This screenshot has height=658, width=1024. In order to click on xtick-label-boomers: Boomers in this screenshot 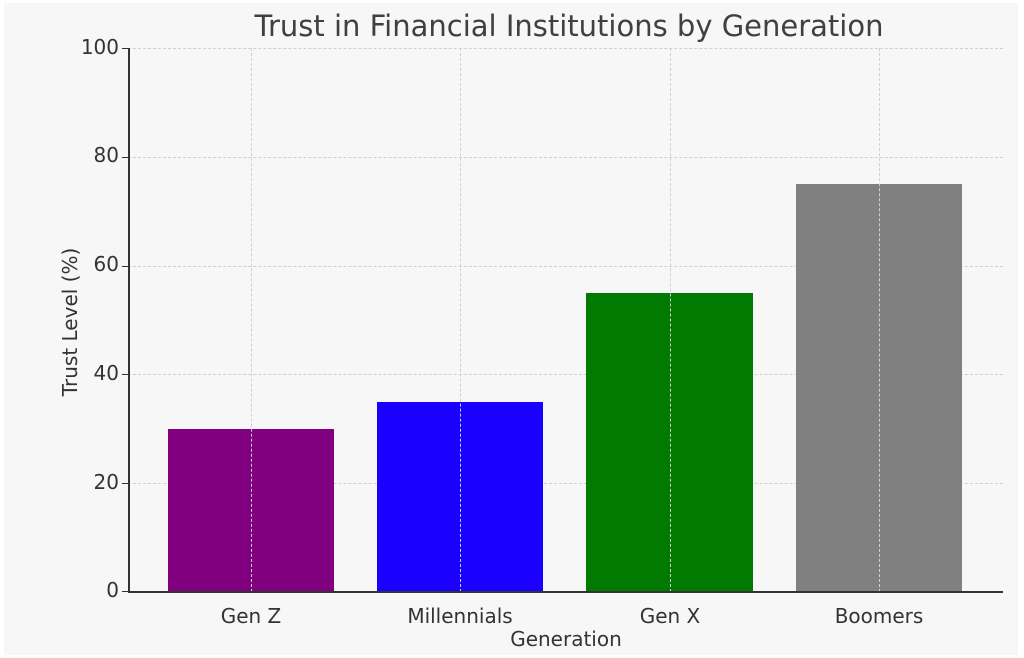, I will do `click(879, 616)`.